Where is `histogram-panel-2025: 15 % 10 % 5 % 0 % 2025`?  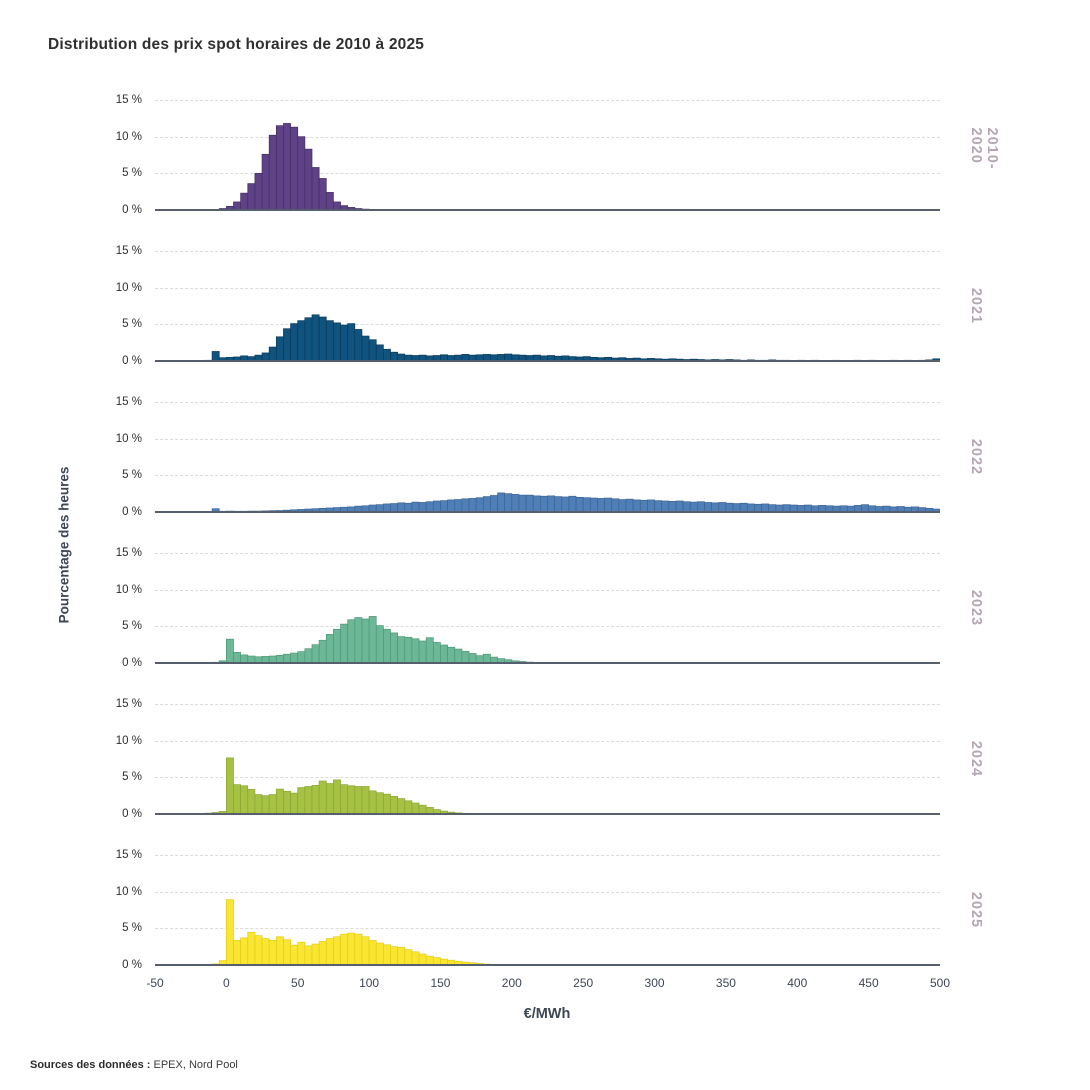 histogram-panel-2025: 15 % 10 % 5 % 0 % 2025 is located at coordinates (545, 892).